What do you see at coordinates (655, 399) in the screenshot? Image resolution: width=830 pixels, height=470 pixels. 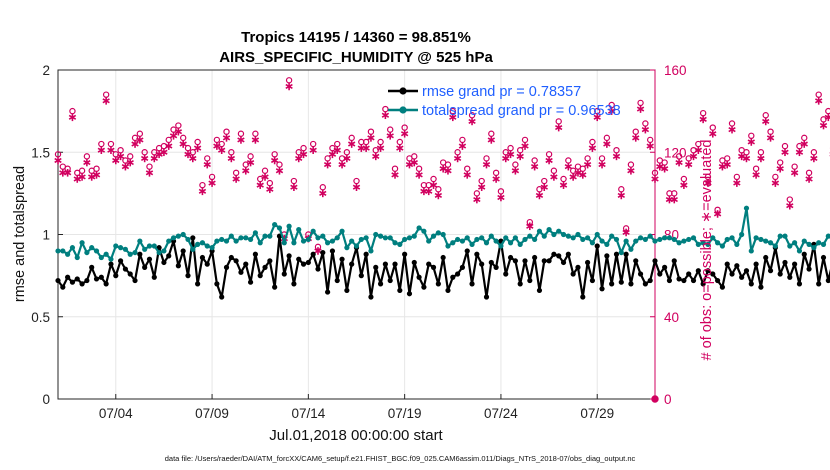 I see `obs-final-point` at bounding box center [655, 399].